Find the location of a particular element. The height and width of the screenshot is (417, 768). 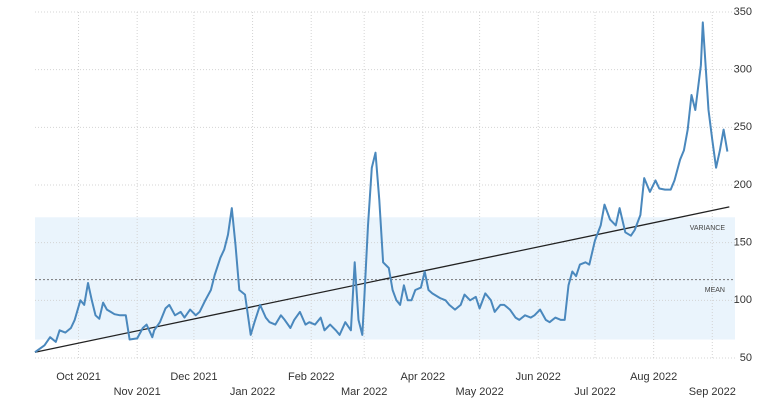

x-tick-label: Aug 2022 is located at coordinates (653, 377).